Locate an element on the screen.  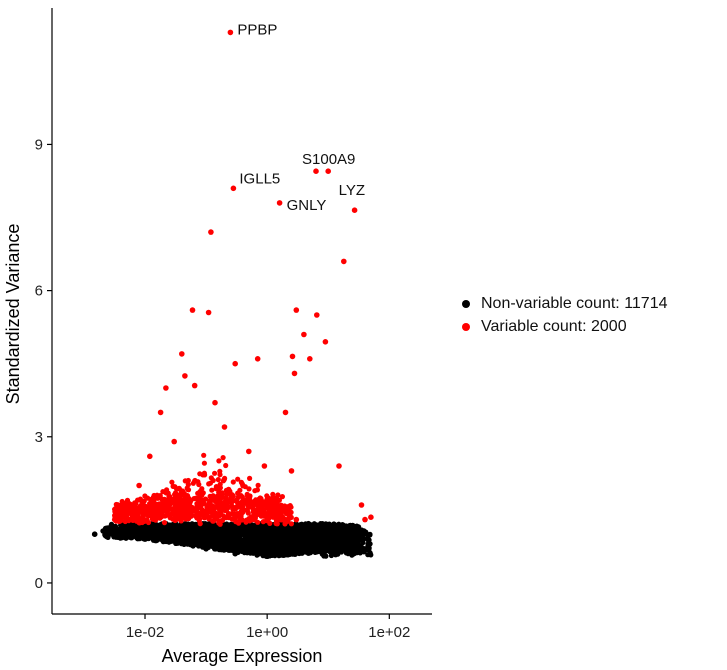
y-tick-label: 9 is located at coordinates (39, 144).